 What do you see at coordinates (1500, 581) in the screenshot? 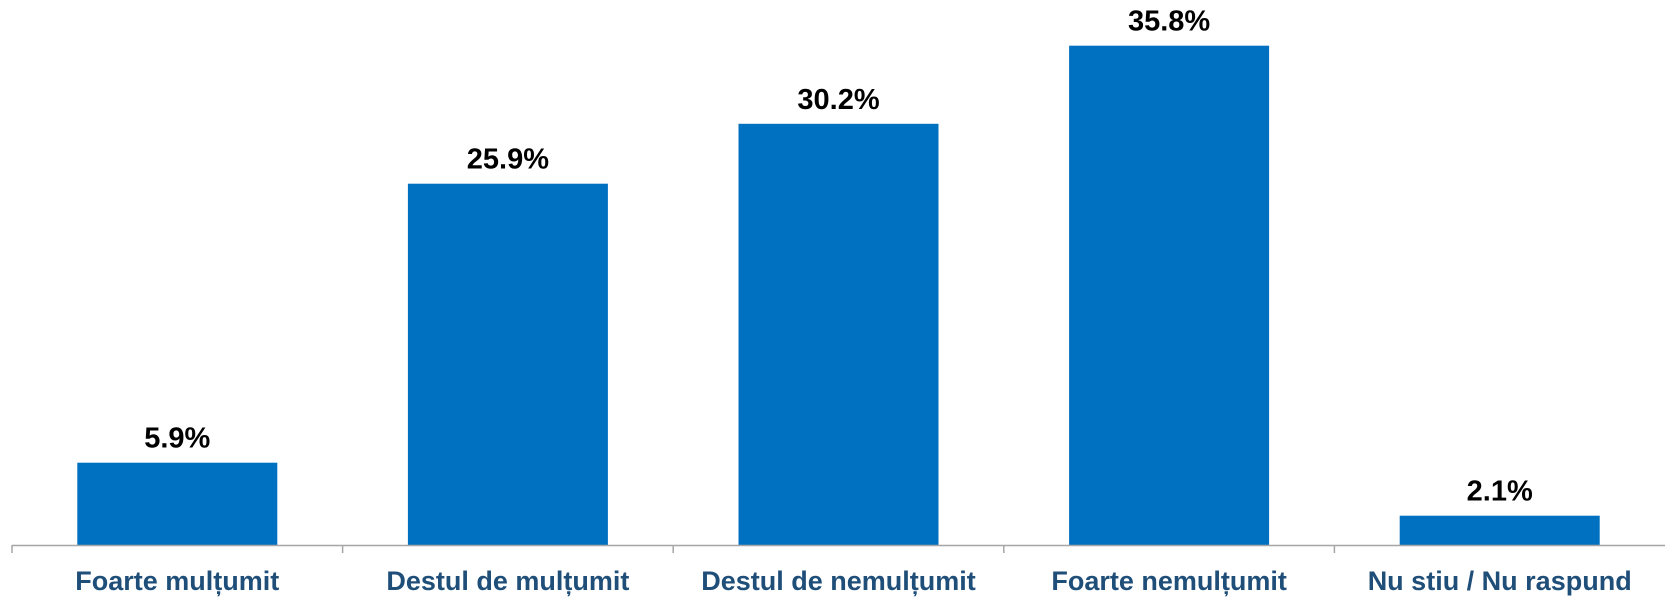
I see `category-label-5: Nu stiu / Nu raspund` at bounding box center [1500, 581].